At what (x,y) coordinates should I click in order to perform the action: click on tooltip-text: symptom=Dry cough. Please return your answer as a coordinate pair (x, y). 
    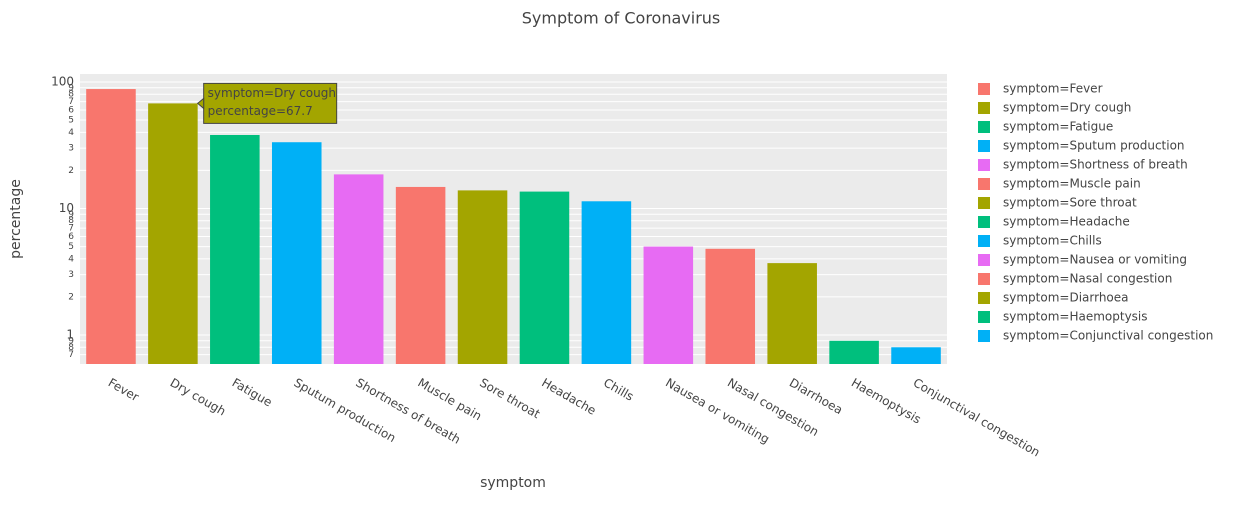
    Looking at the image, I should click on (272, 93).